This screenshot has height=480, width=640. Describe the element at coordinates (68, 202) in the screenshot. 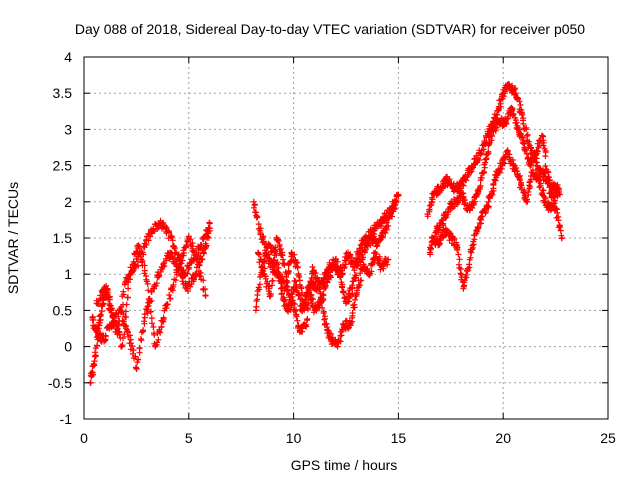

I see `y-tick-label: 2` at that location.